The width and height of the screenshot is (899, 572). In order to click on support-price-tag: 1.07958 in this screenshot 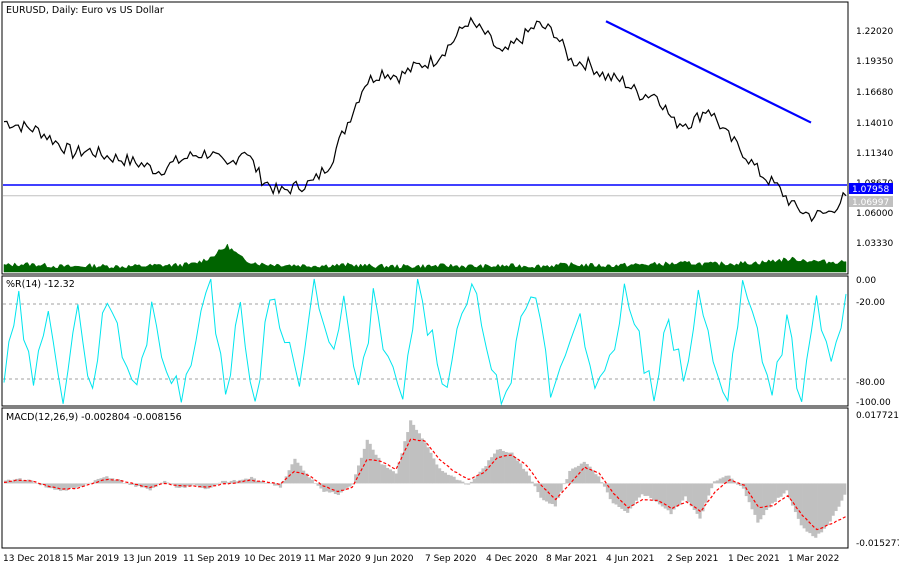, I will do `click(871, 189)`.